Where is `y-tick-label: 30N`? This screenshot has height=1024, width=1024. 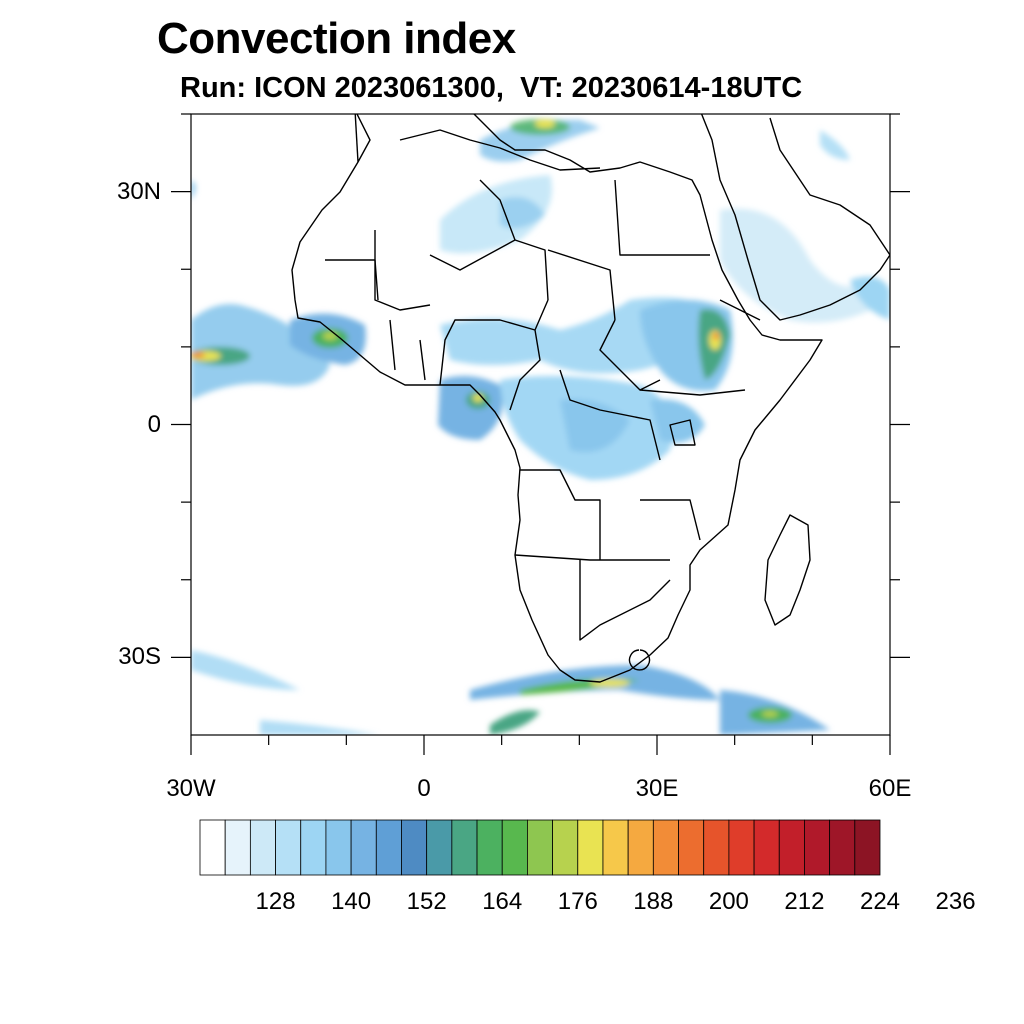 y-tick-label: 30N is located at coordinates (138, 191).